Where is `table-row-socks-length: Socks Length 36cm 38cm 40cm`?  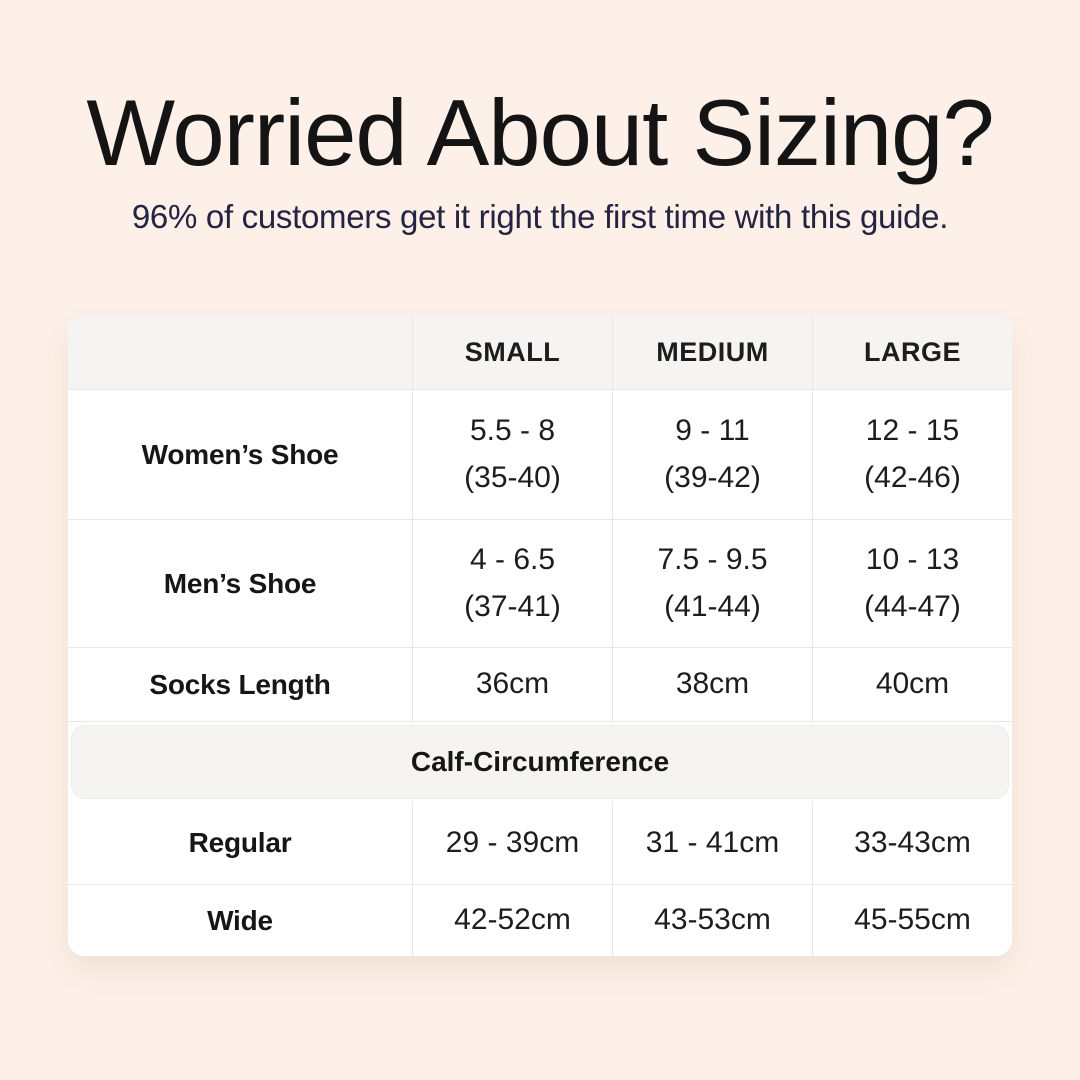 table-row-socks-length: Socks Length 36cm 38cm 40cm is located at coordinates (540, 685).